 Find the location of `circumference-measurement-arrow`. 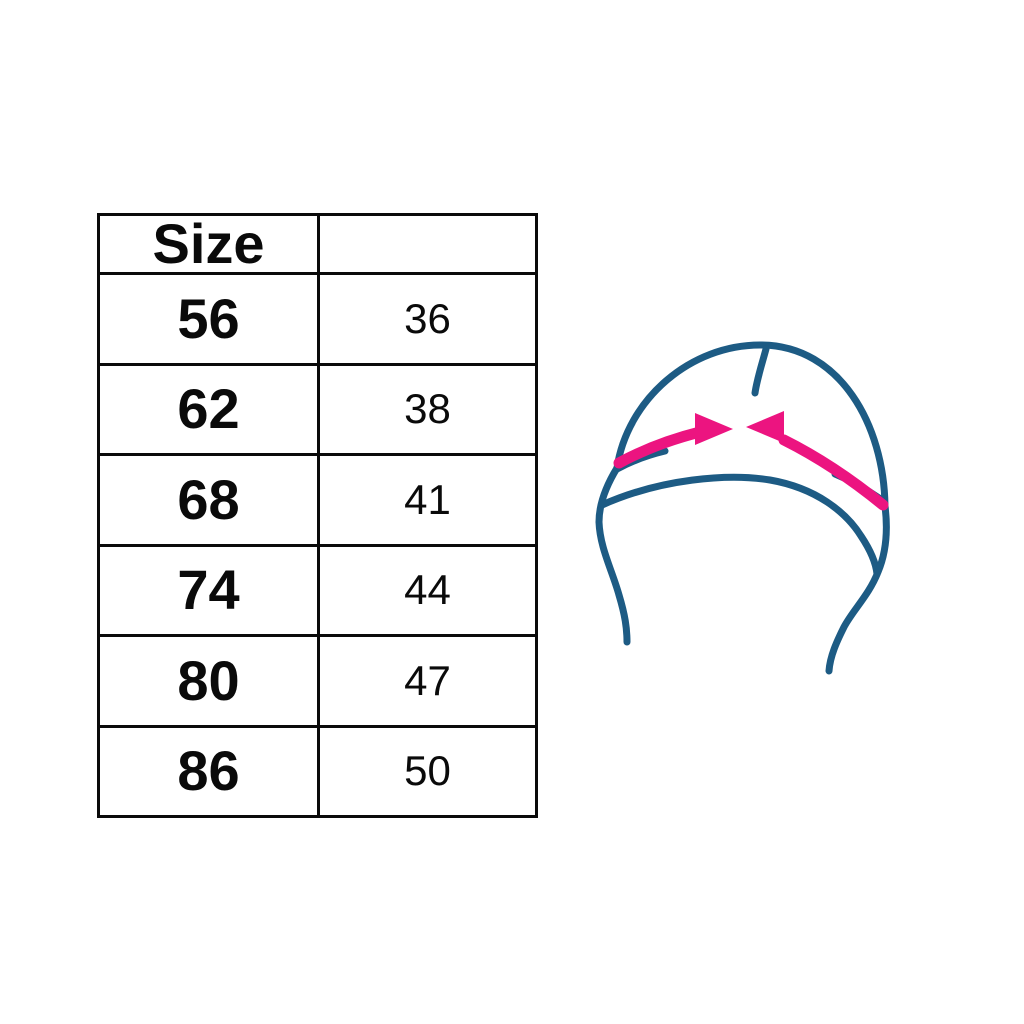

circumference-measurement-arrow is located at coordinates (751, 461).